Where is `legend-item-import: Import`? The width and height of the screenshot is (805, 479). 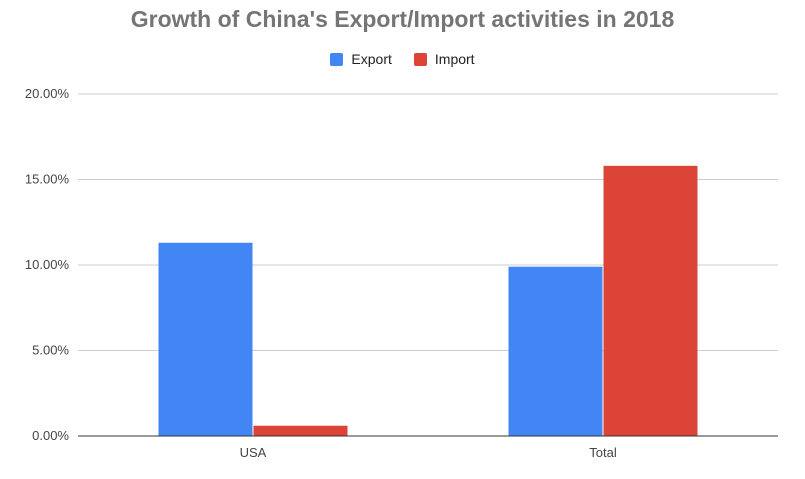 legend-item-import: Import is located at coordinates (444, 59).